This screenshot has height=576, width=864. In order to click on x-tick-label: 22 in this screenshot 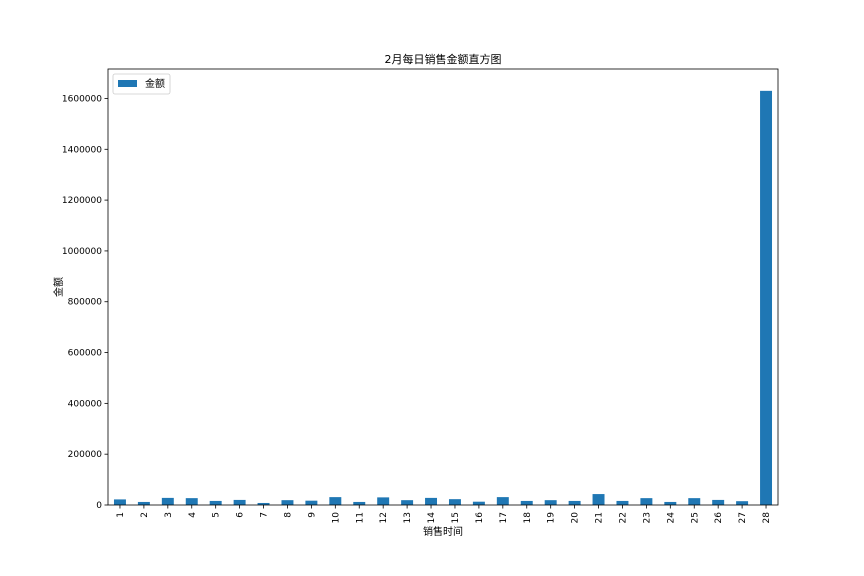, I will do `click(623, 517)`.